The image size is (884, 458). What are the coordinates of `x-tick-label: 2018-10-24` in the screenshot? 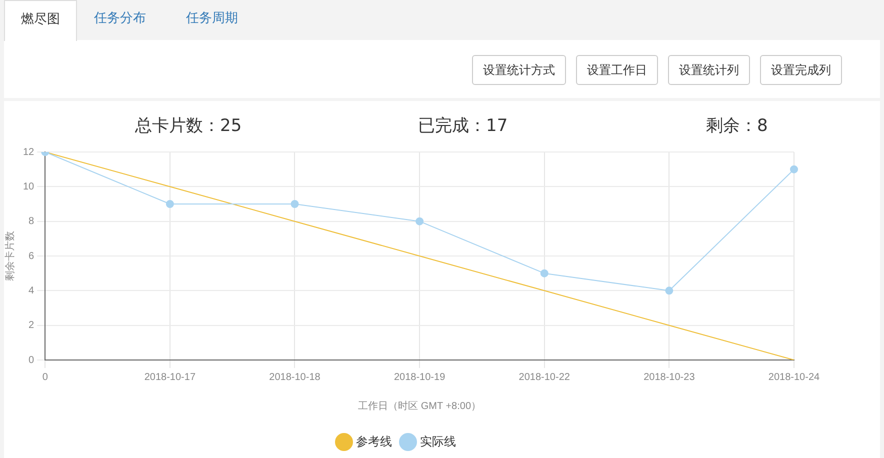 It's located at (794, 377).